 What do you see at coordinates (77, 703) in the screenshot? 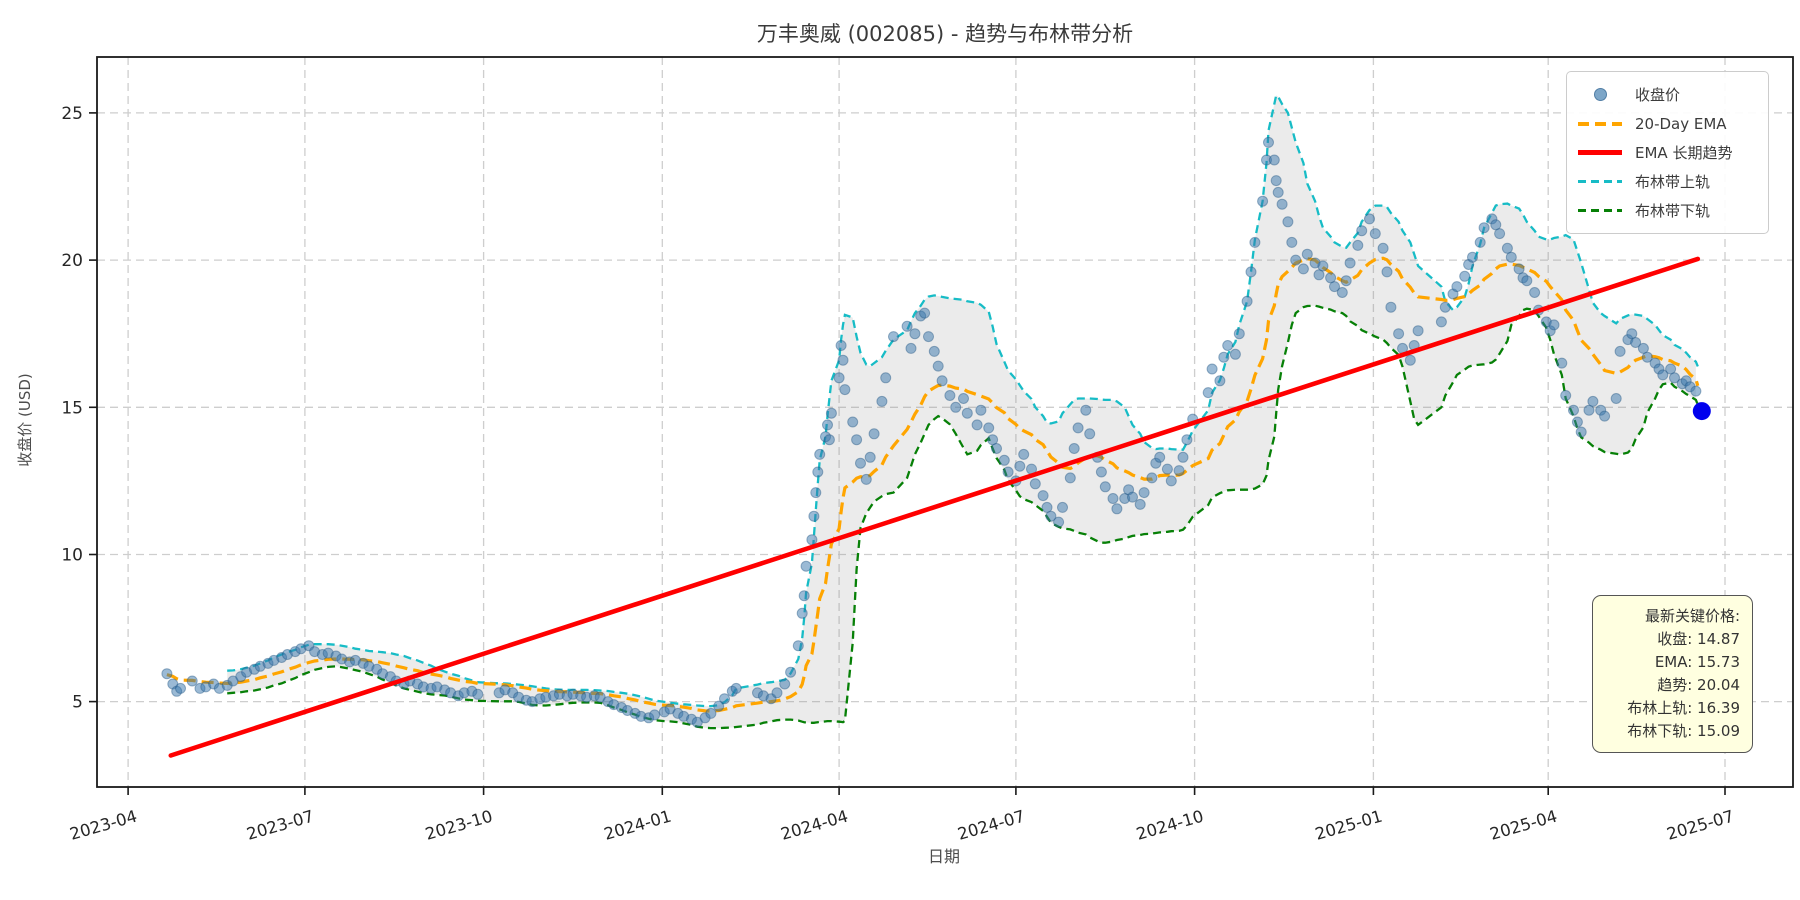
I see `svg-text: 5` at bounding box center [77, 703].